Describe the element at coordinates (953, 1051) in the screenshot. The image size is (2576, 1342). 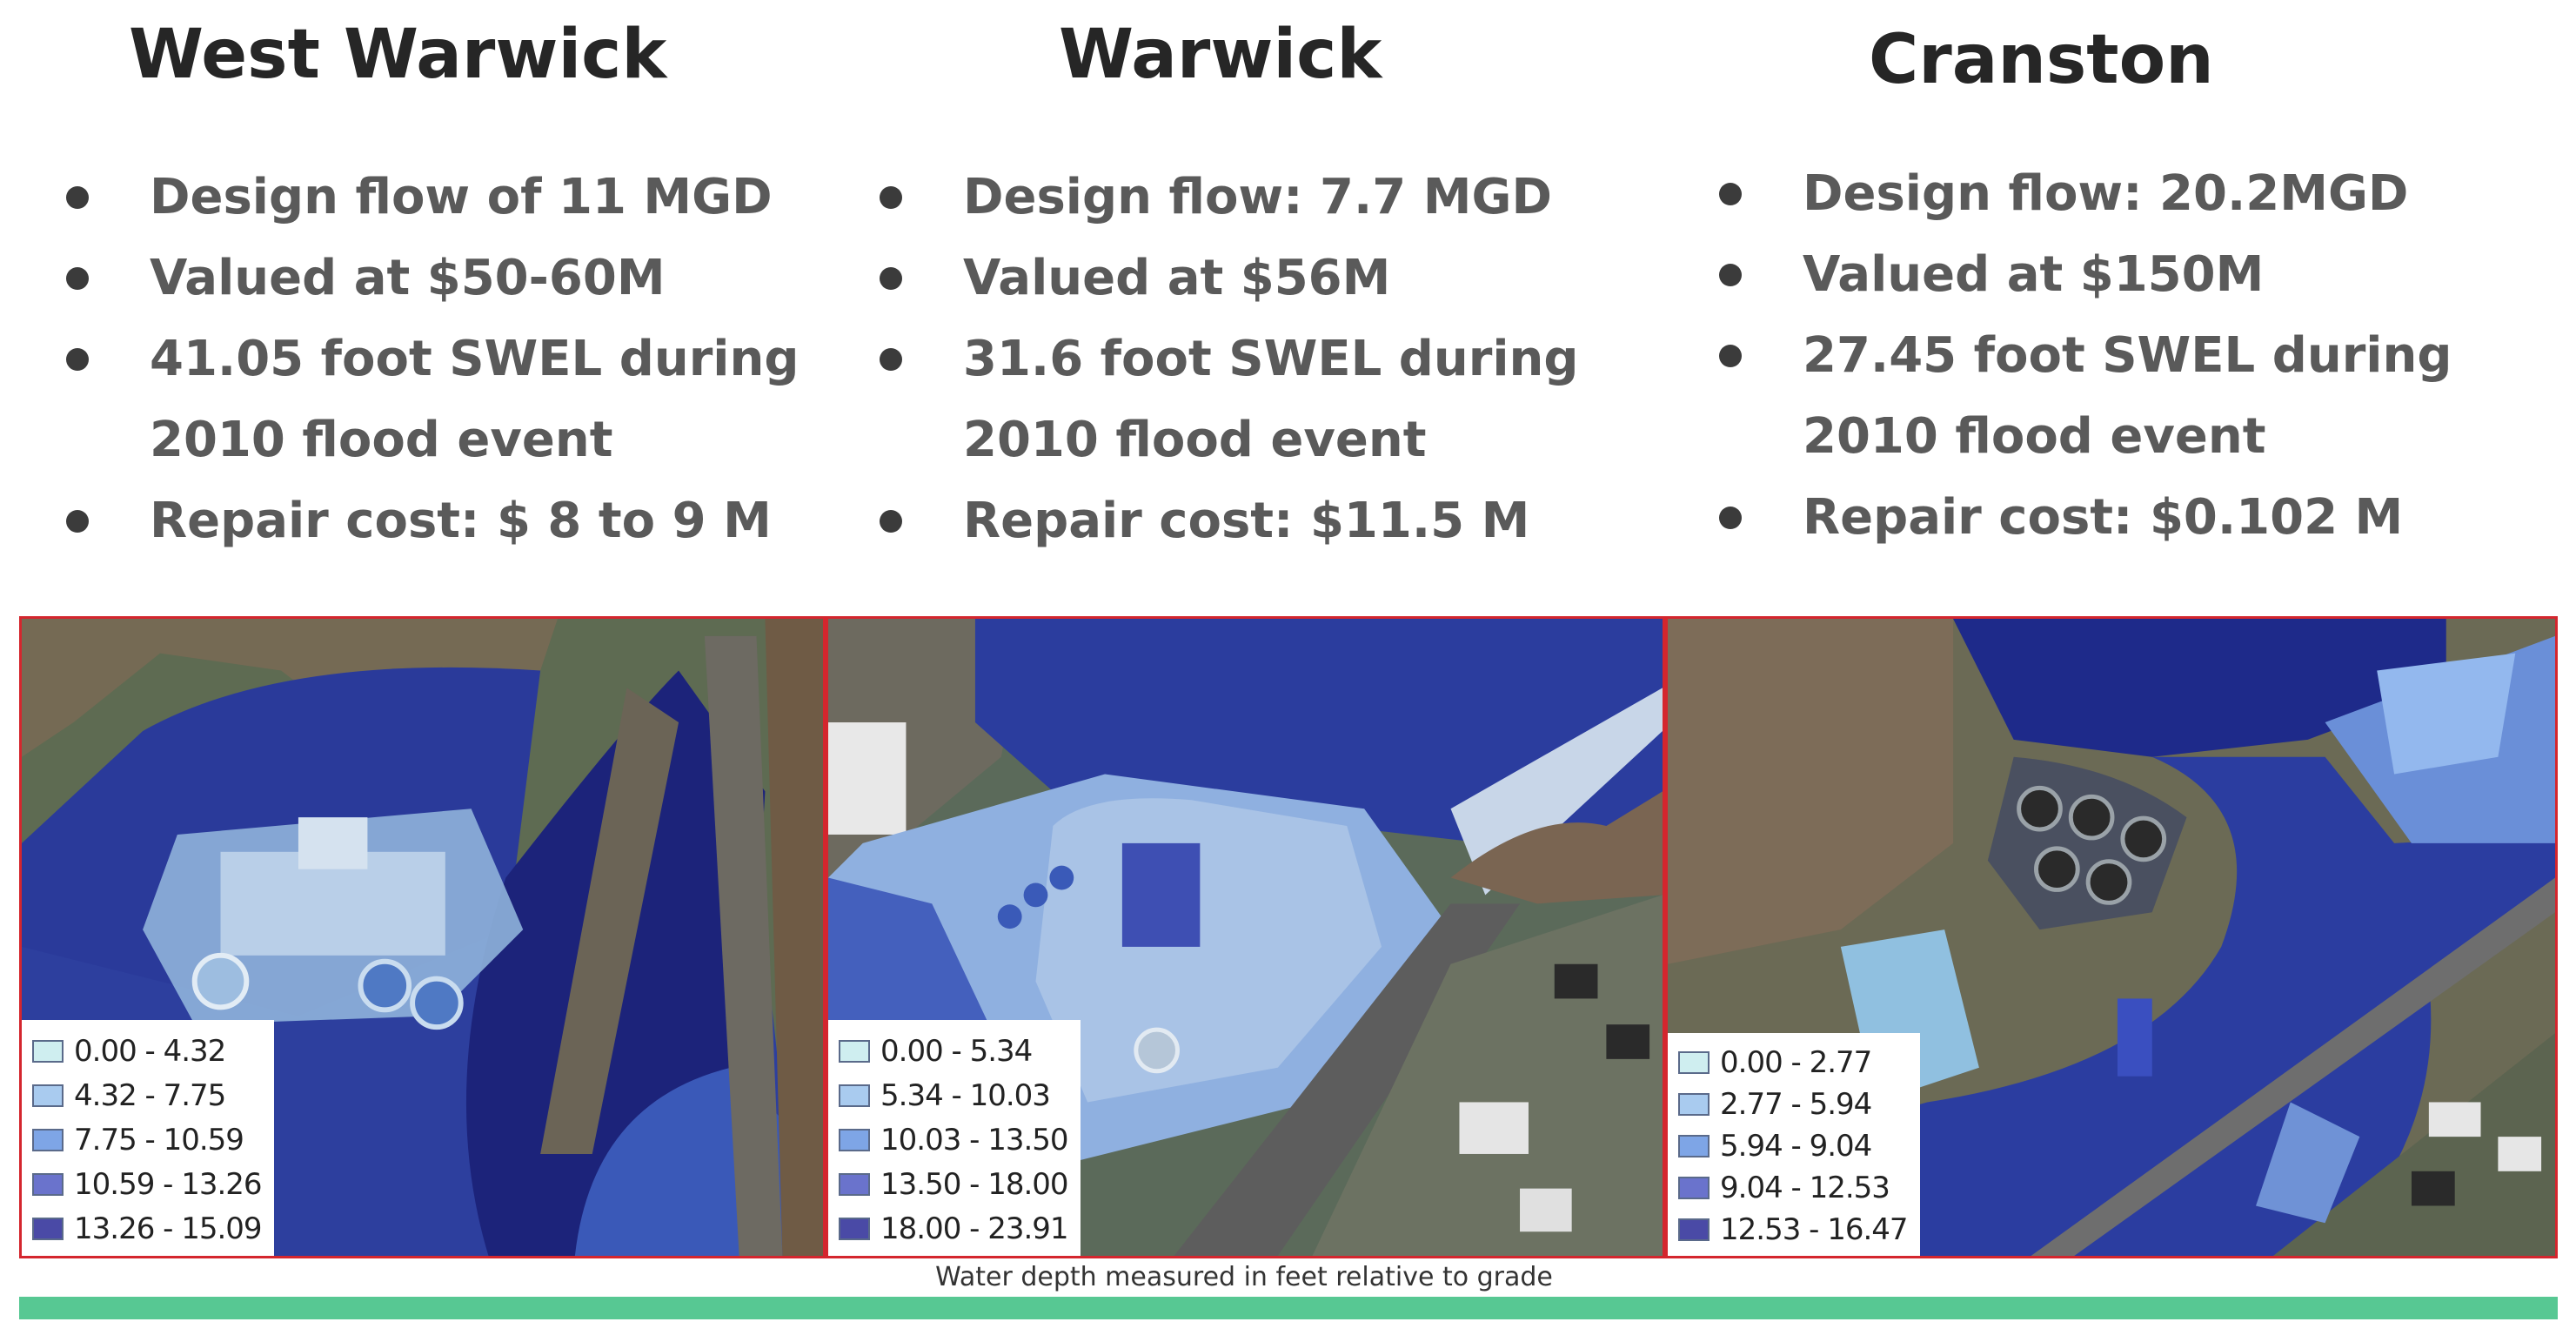
I see `legend-item: 0.00 - 5.34` at that location.